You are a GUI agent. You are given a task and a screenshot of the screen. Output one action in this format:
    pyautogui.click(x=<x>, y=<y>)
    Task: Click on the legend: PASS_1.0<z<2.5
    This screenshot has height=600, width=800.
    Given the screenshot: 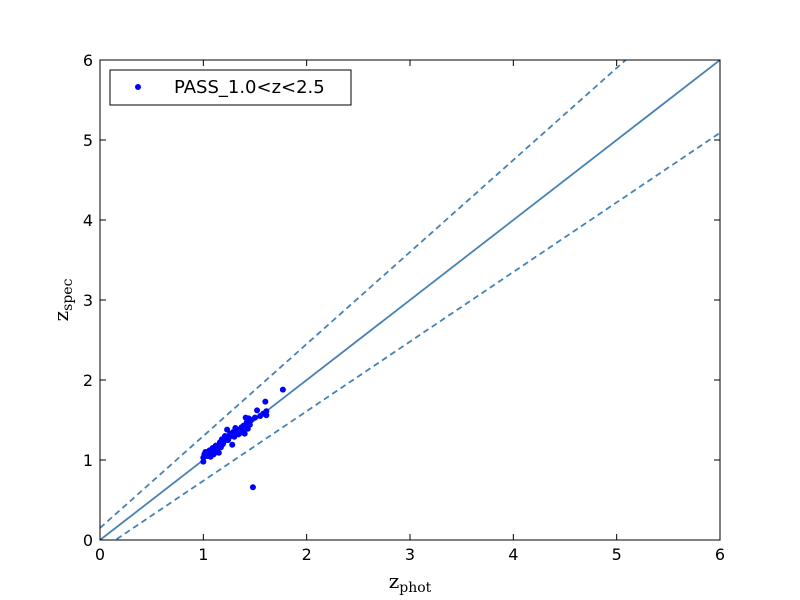 What is the action you would take?
    pyautogui.click(x=230, y=87)
    